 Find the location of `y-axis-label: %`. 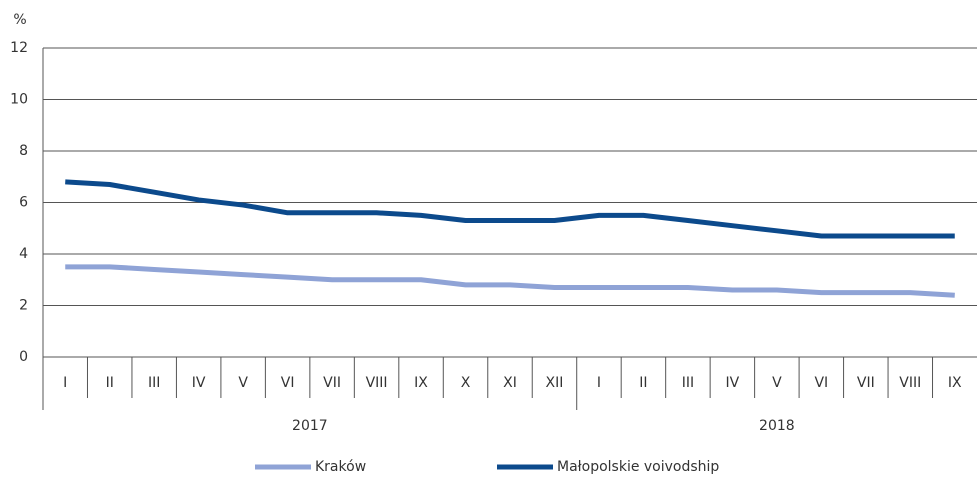

y-axis-label: % is located at coordinates (19, 20).